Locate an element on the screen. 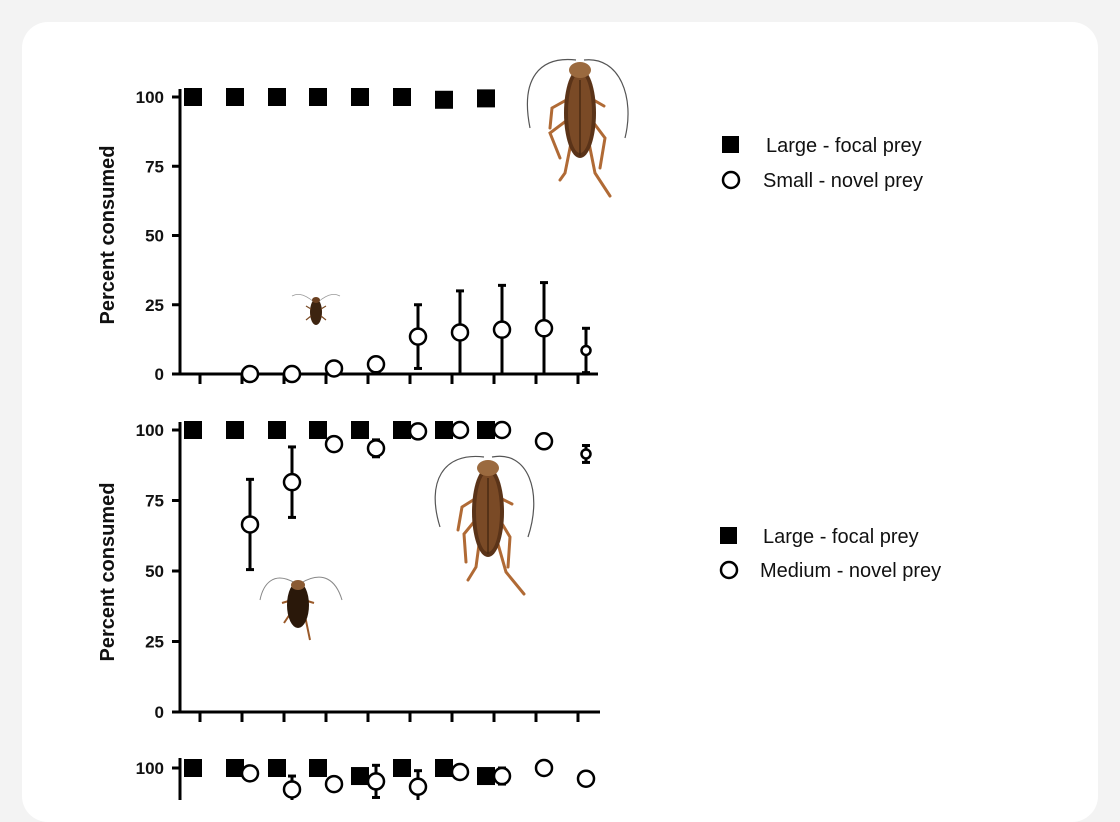 This screenshot has height=822, width=1120. legend-1-label-small: Small - novel prey is located at coordinates (843, 181).